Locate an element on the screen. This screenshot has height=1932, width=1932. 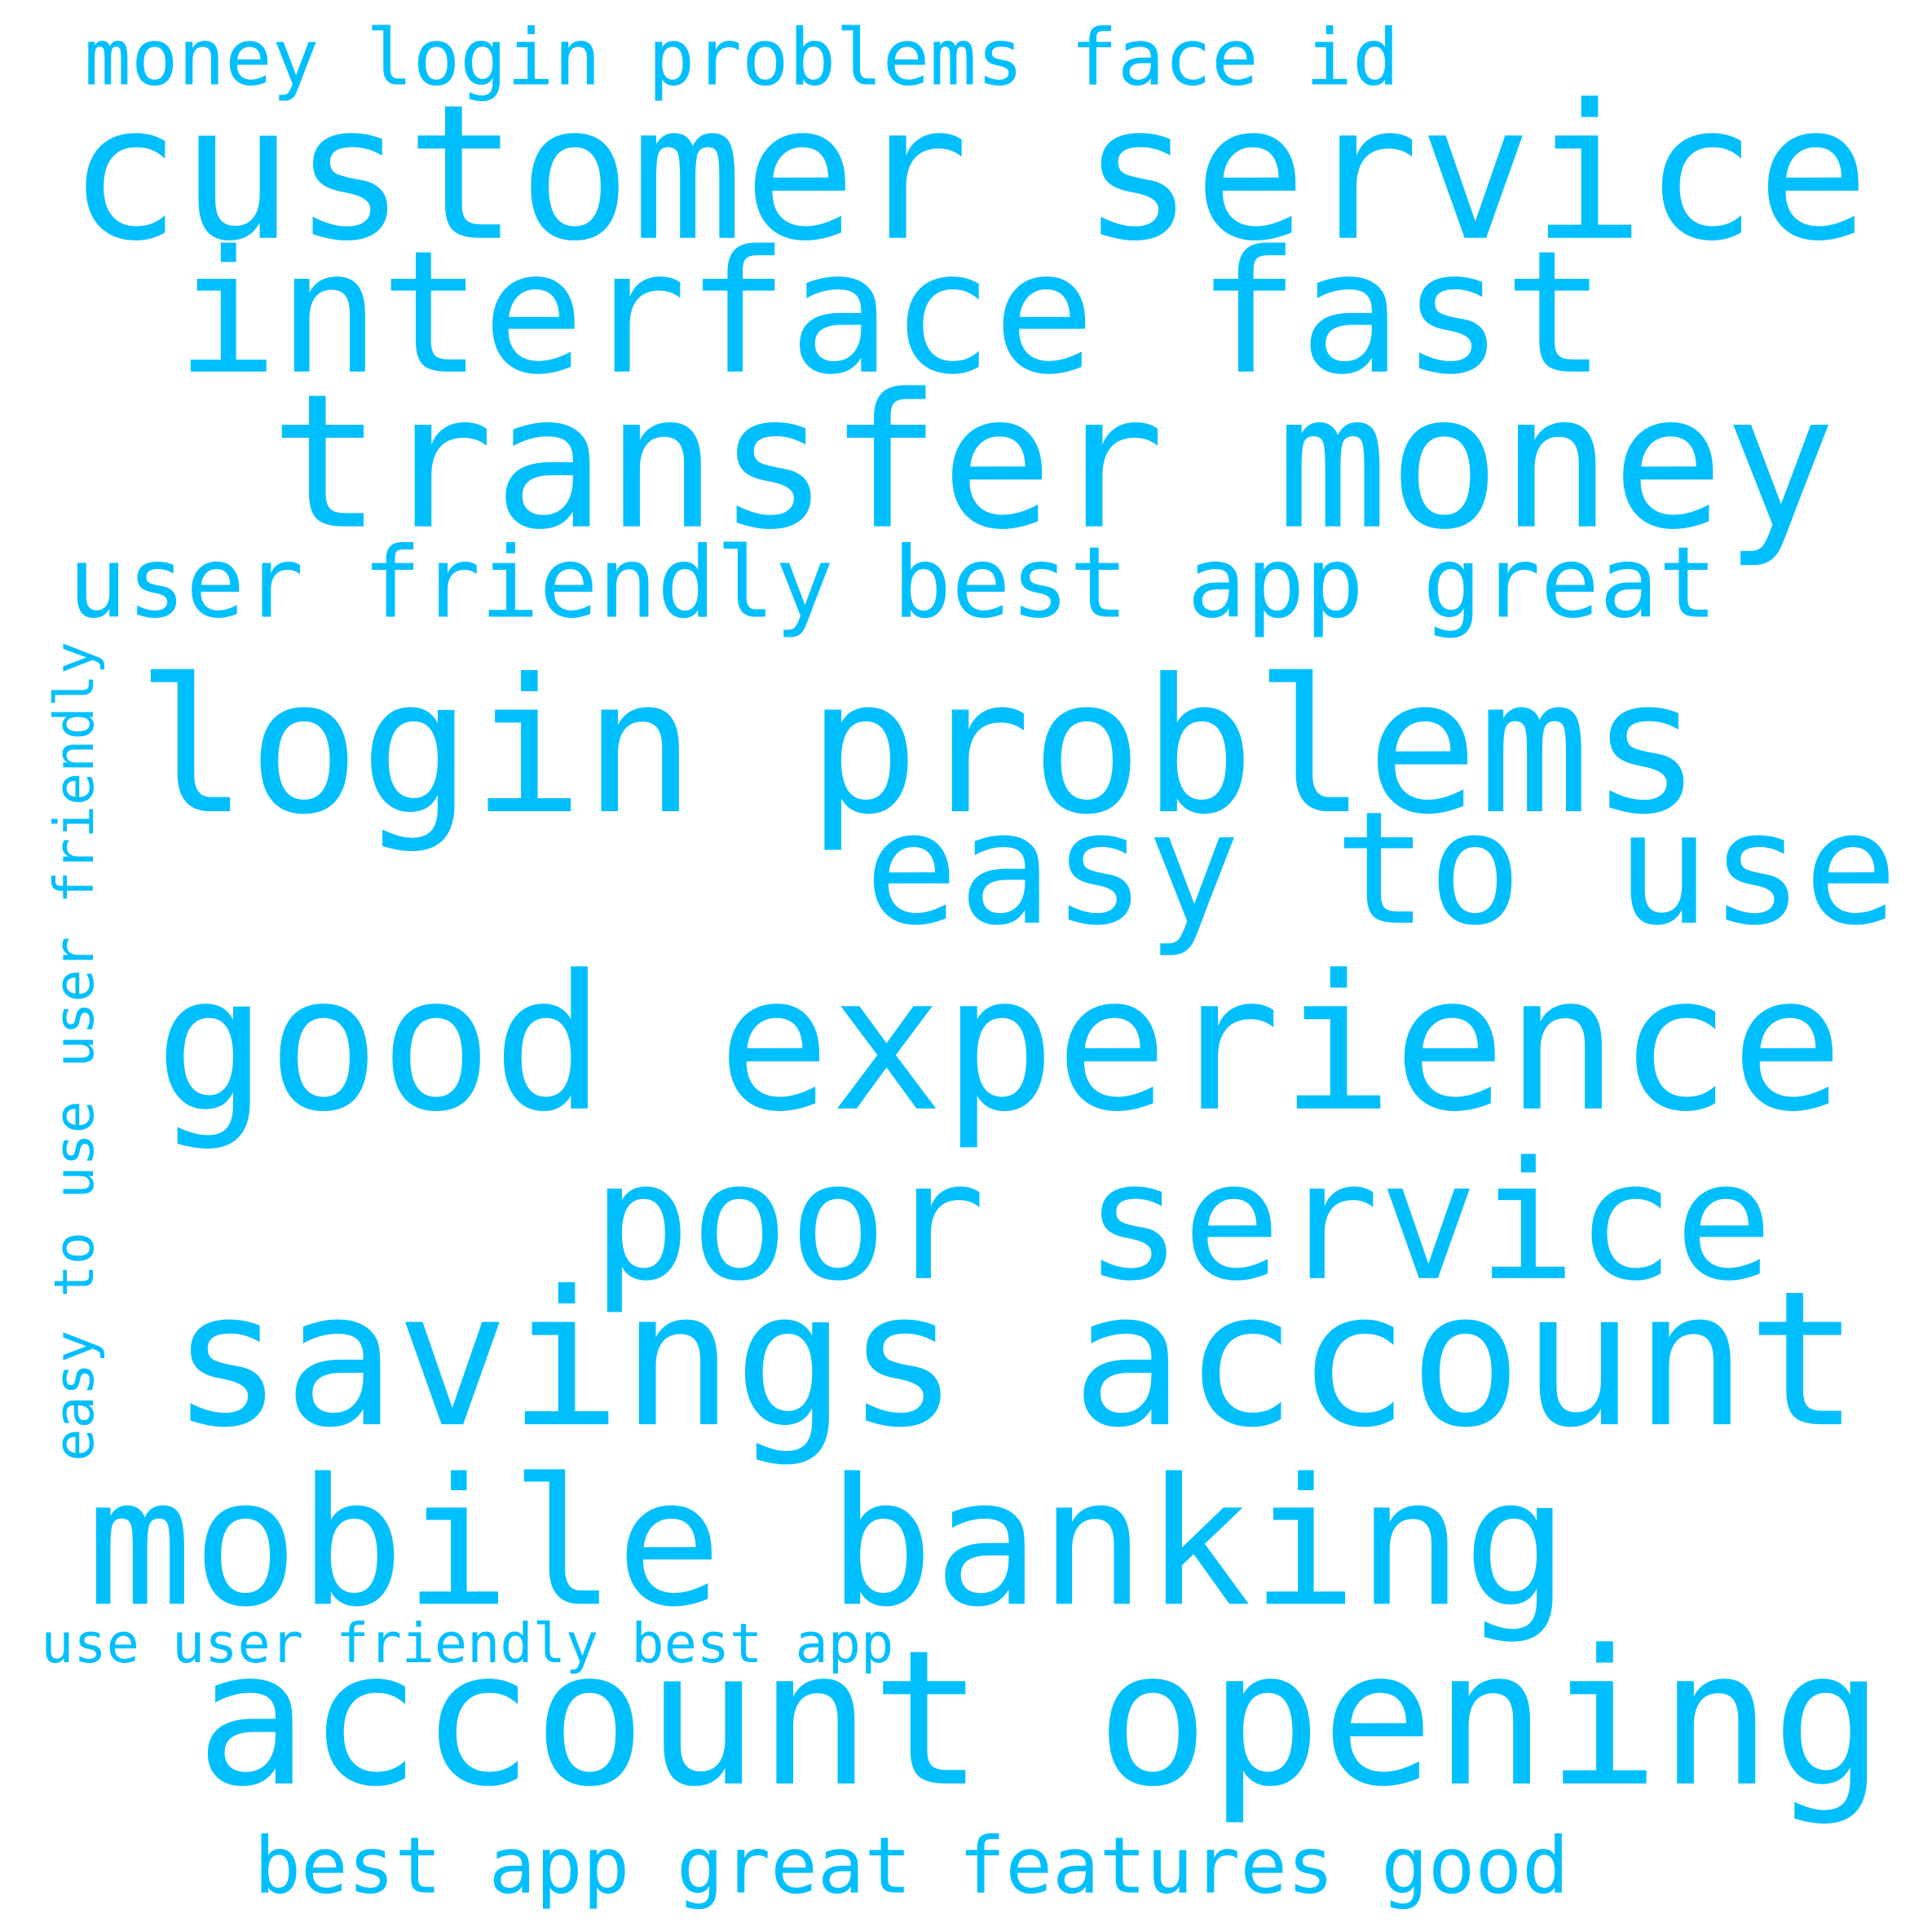
word: customer service is located at coordinates (969, 174).